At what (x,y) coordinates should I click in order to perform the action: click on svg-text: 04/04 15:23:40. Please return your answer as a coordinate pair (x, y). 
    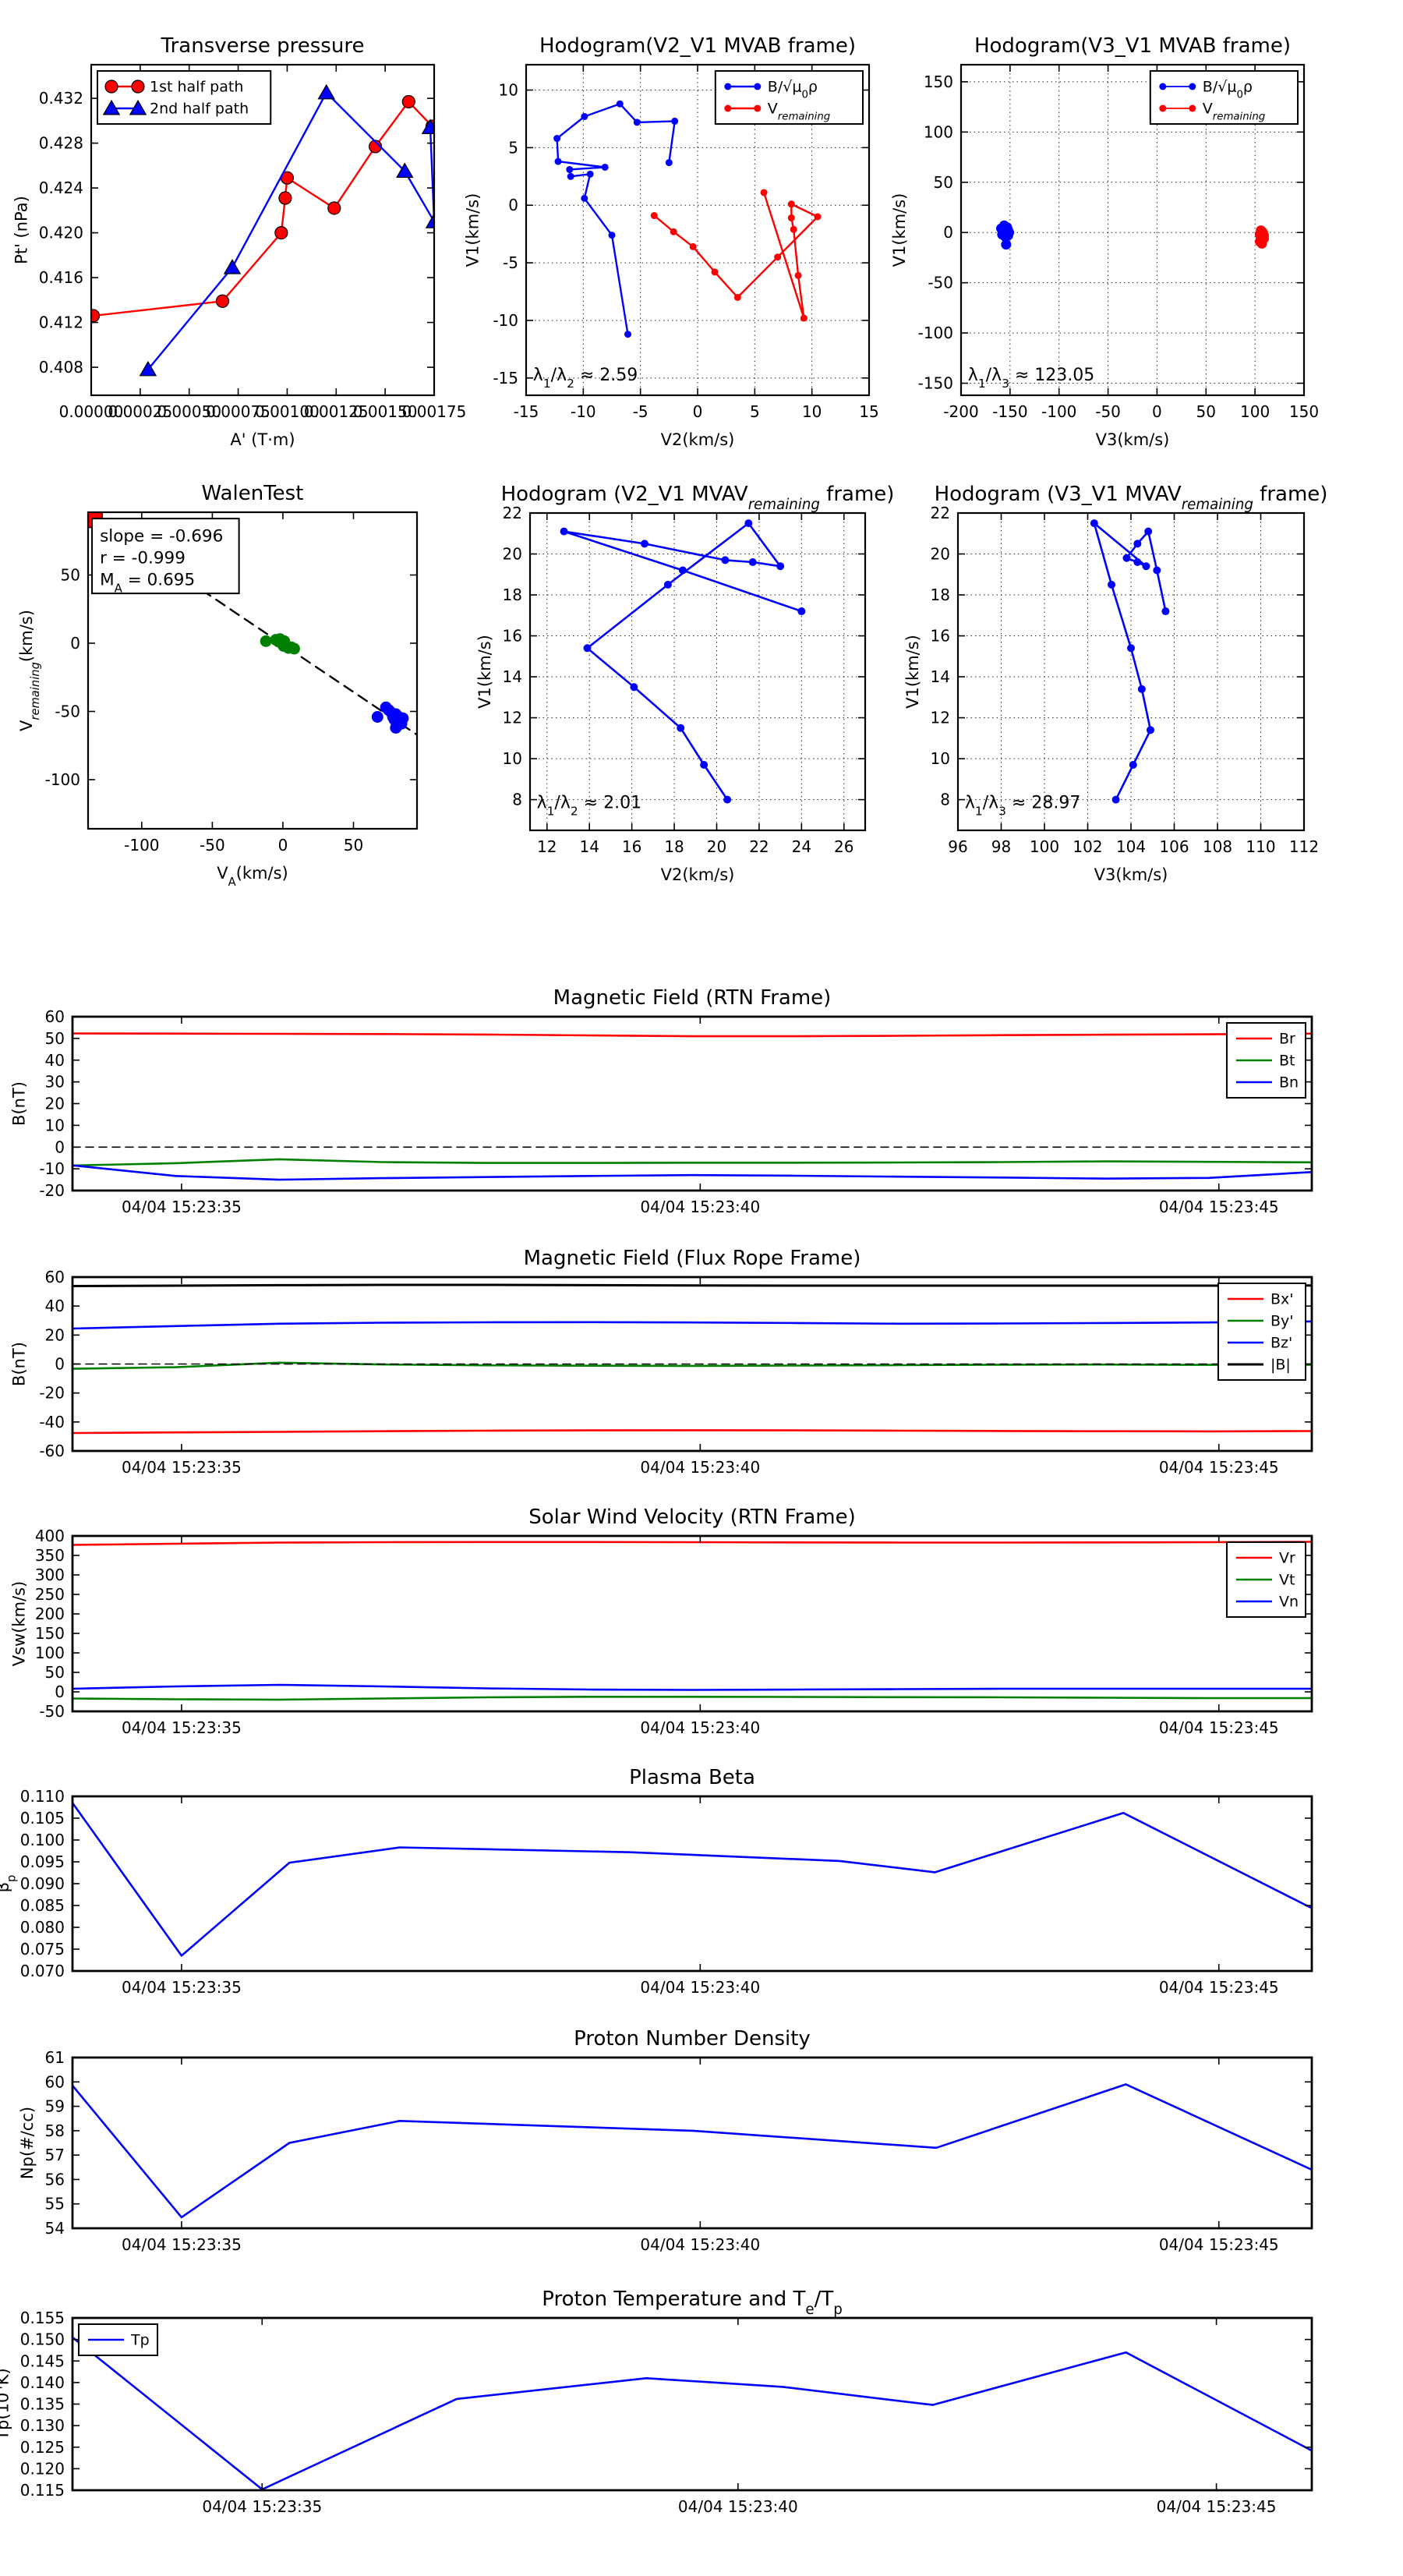
    Looking at the image, I should click on (700, 1728).